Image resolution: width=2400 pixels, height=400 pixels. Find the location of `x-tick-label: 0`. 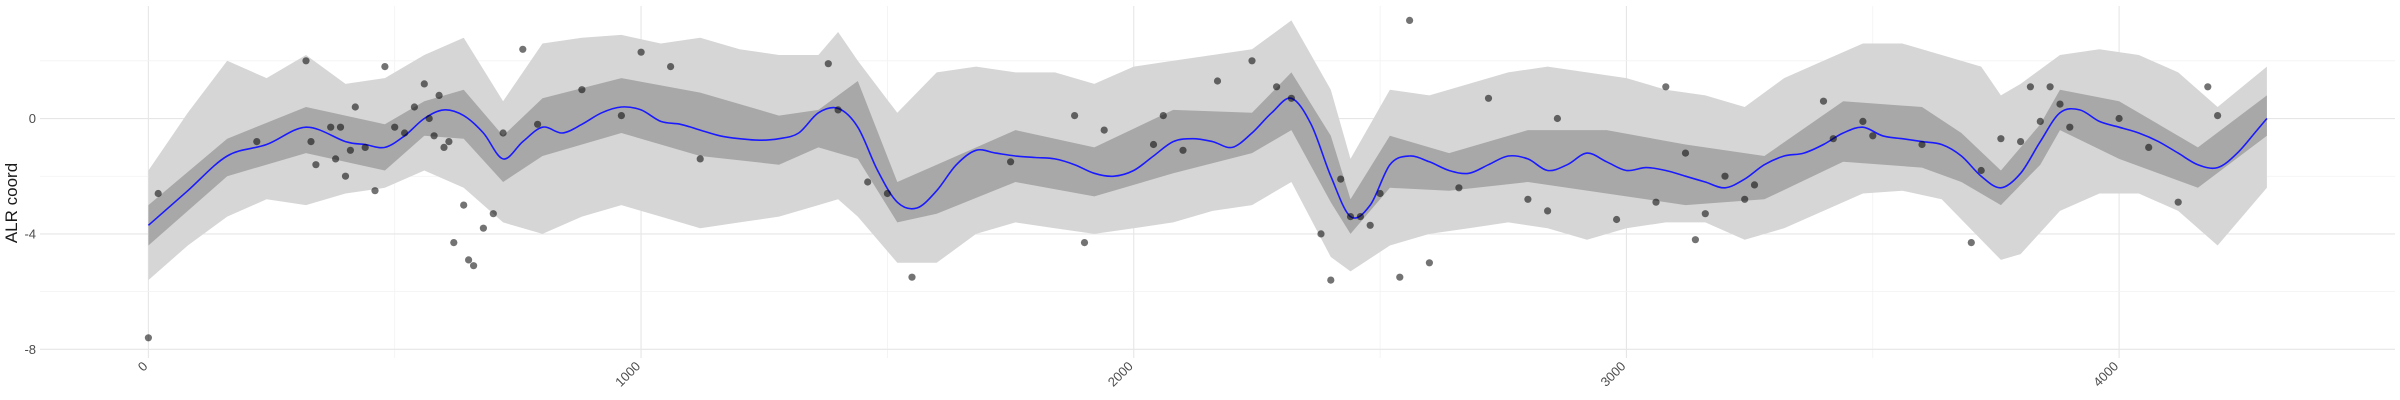

x-tick-label: 0 is located at coordinates (143, 367).